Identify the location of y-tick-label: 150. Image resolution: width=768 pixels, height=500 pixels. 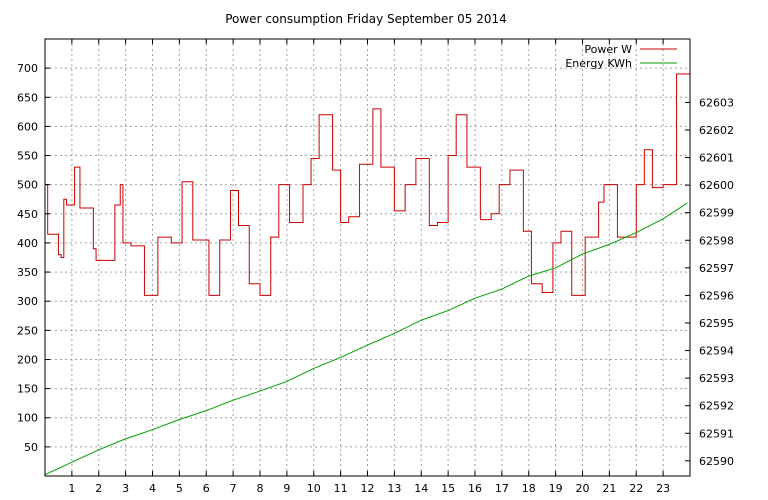
(27, 389).